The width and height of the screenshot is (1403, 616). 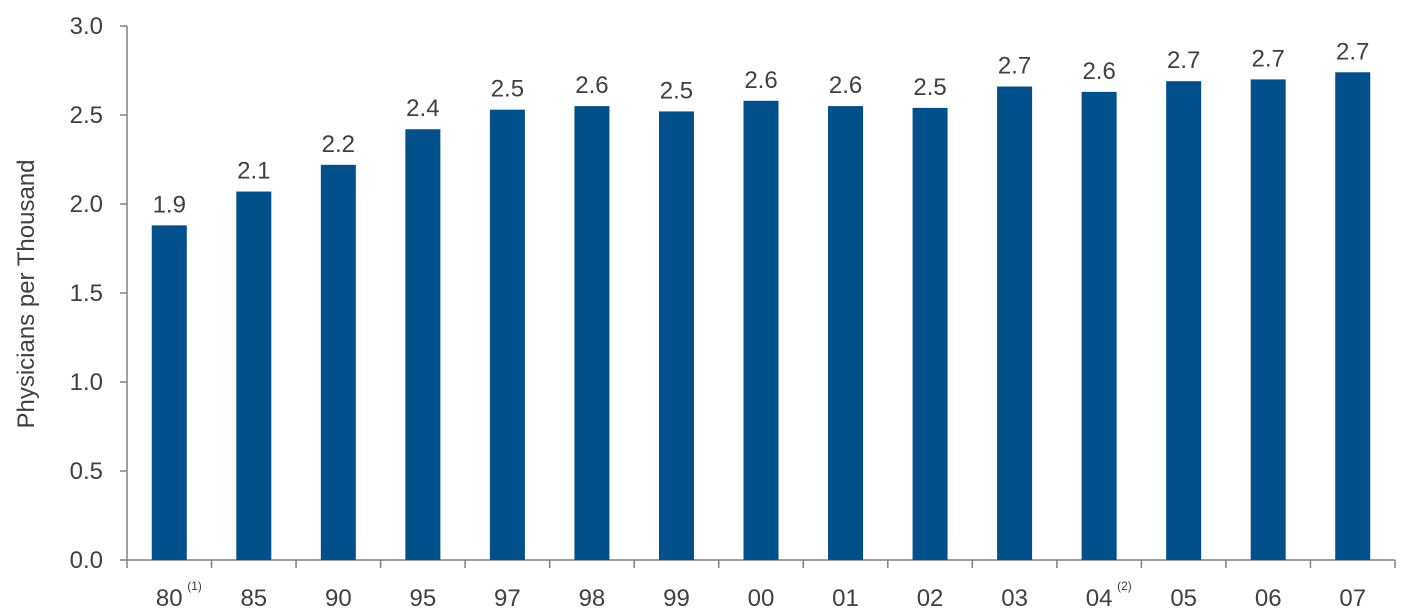 I want to click on y-tick-label: 2.5, so click(x=86, y=115).